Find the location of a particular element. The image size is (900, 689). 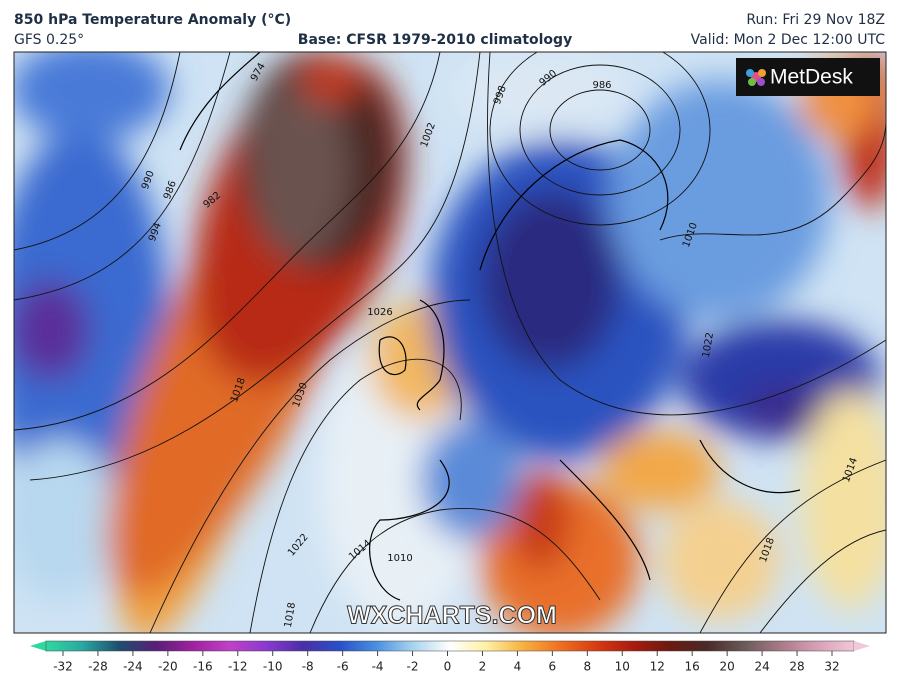

colorbar-tick-label: -12 is located at coordinates (238, 667).